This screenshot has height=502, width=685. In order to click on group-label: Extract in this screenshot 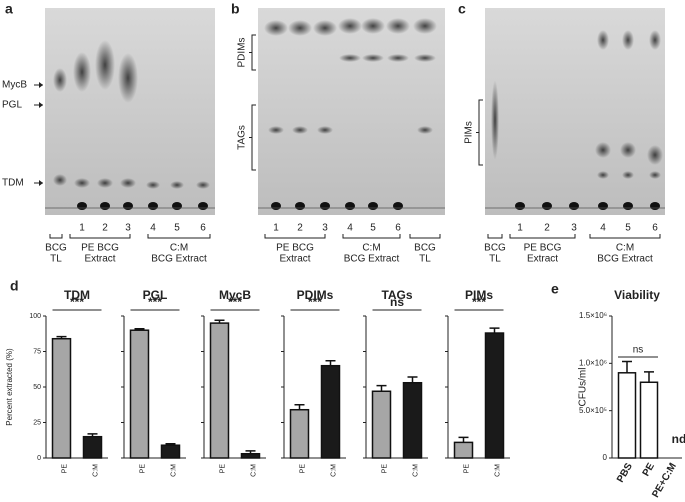, I will do `click(542, 259)`.